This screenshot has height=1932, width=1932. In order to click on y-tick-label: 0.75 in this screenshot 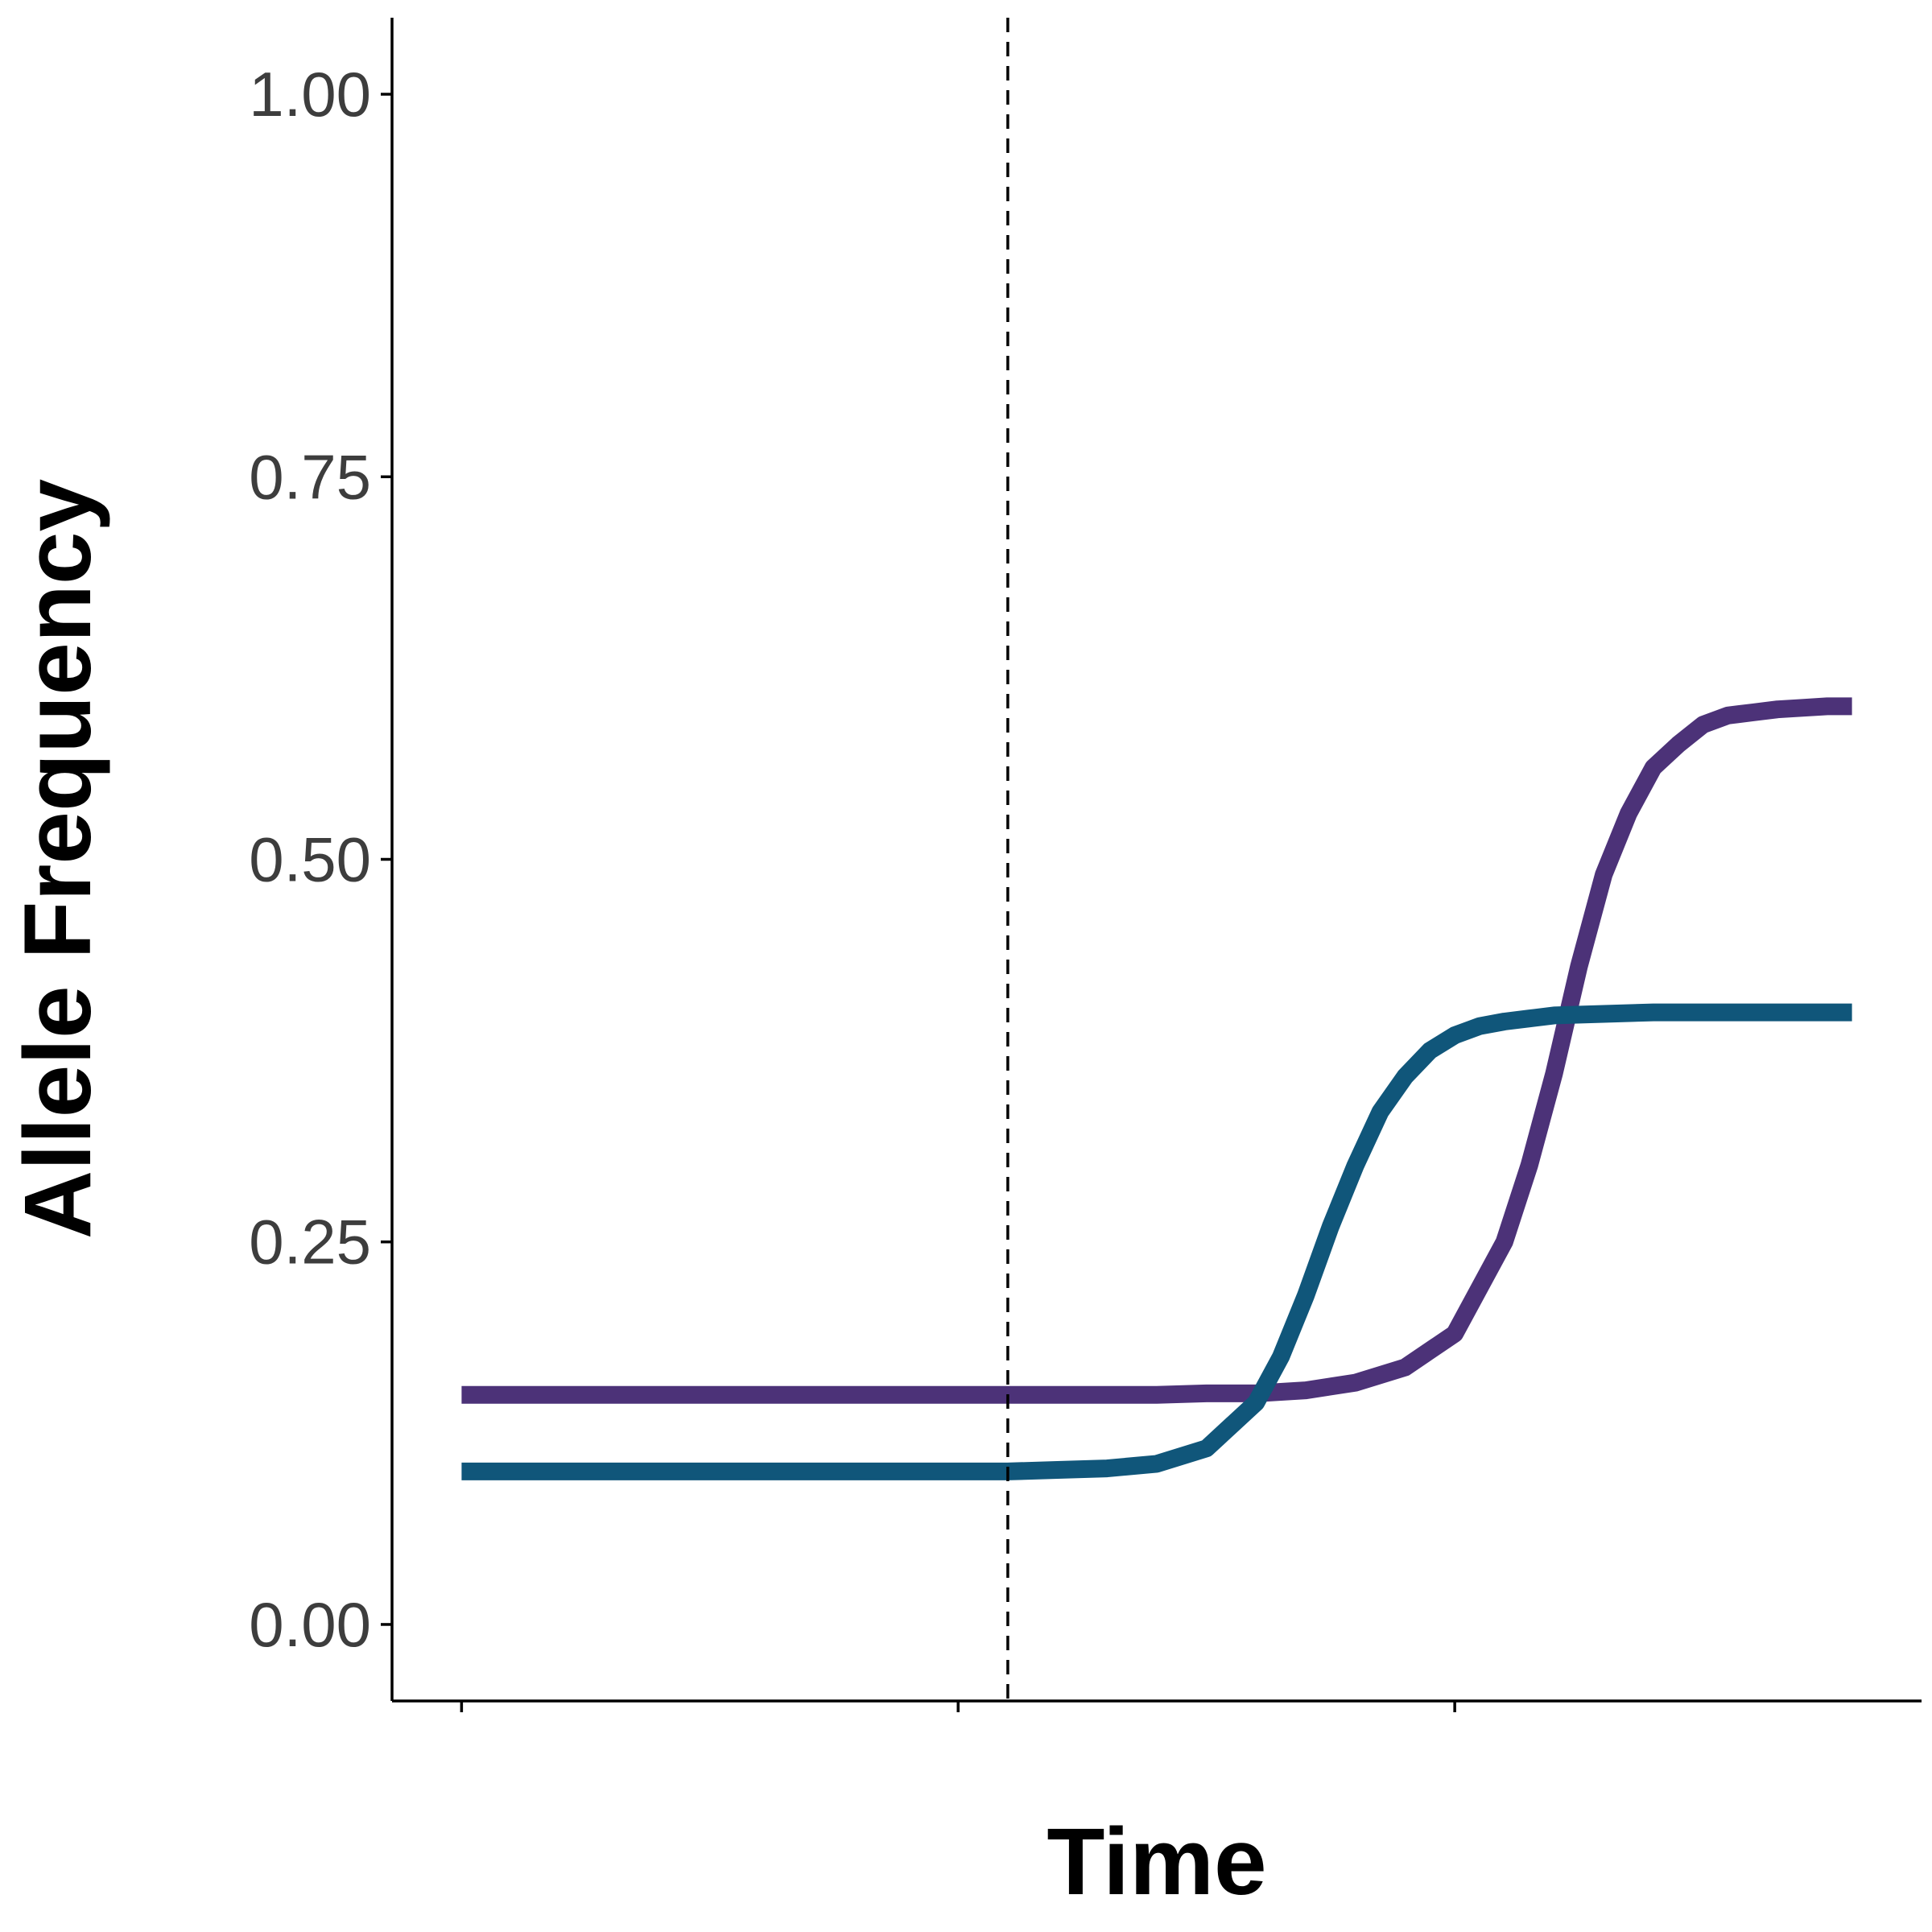, I will do `click(310, 476)`.